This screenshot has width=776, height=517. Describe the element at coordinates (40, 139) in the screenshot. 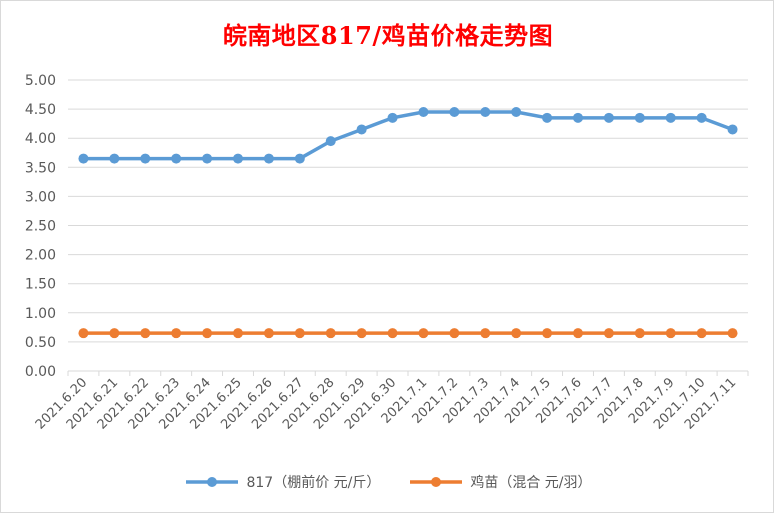

I see `y-tick-label: 4.00` at that location.